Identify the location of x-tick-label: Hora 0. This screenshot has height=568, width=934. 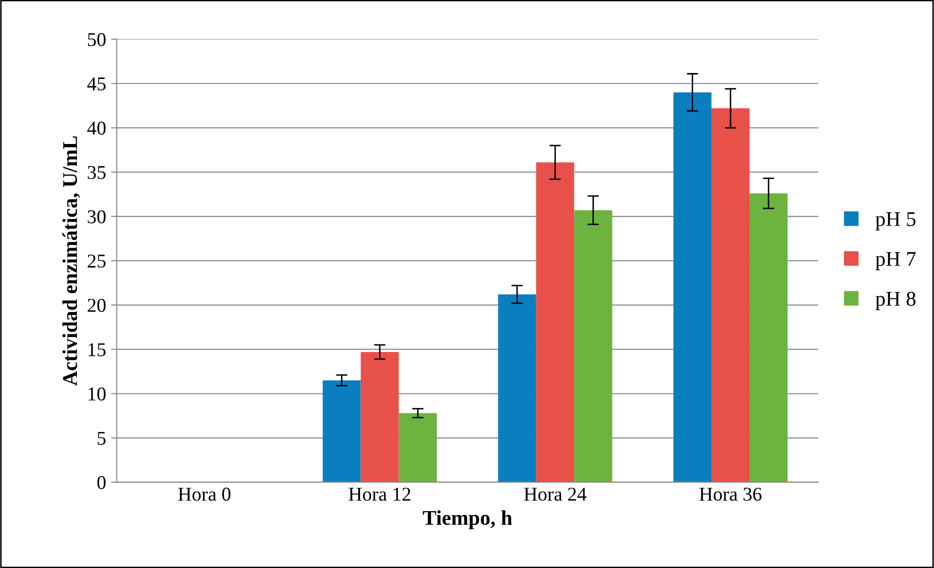
(204, 494).